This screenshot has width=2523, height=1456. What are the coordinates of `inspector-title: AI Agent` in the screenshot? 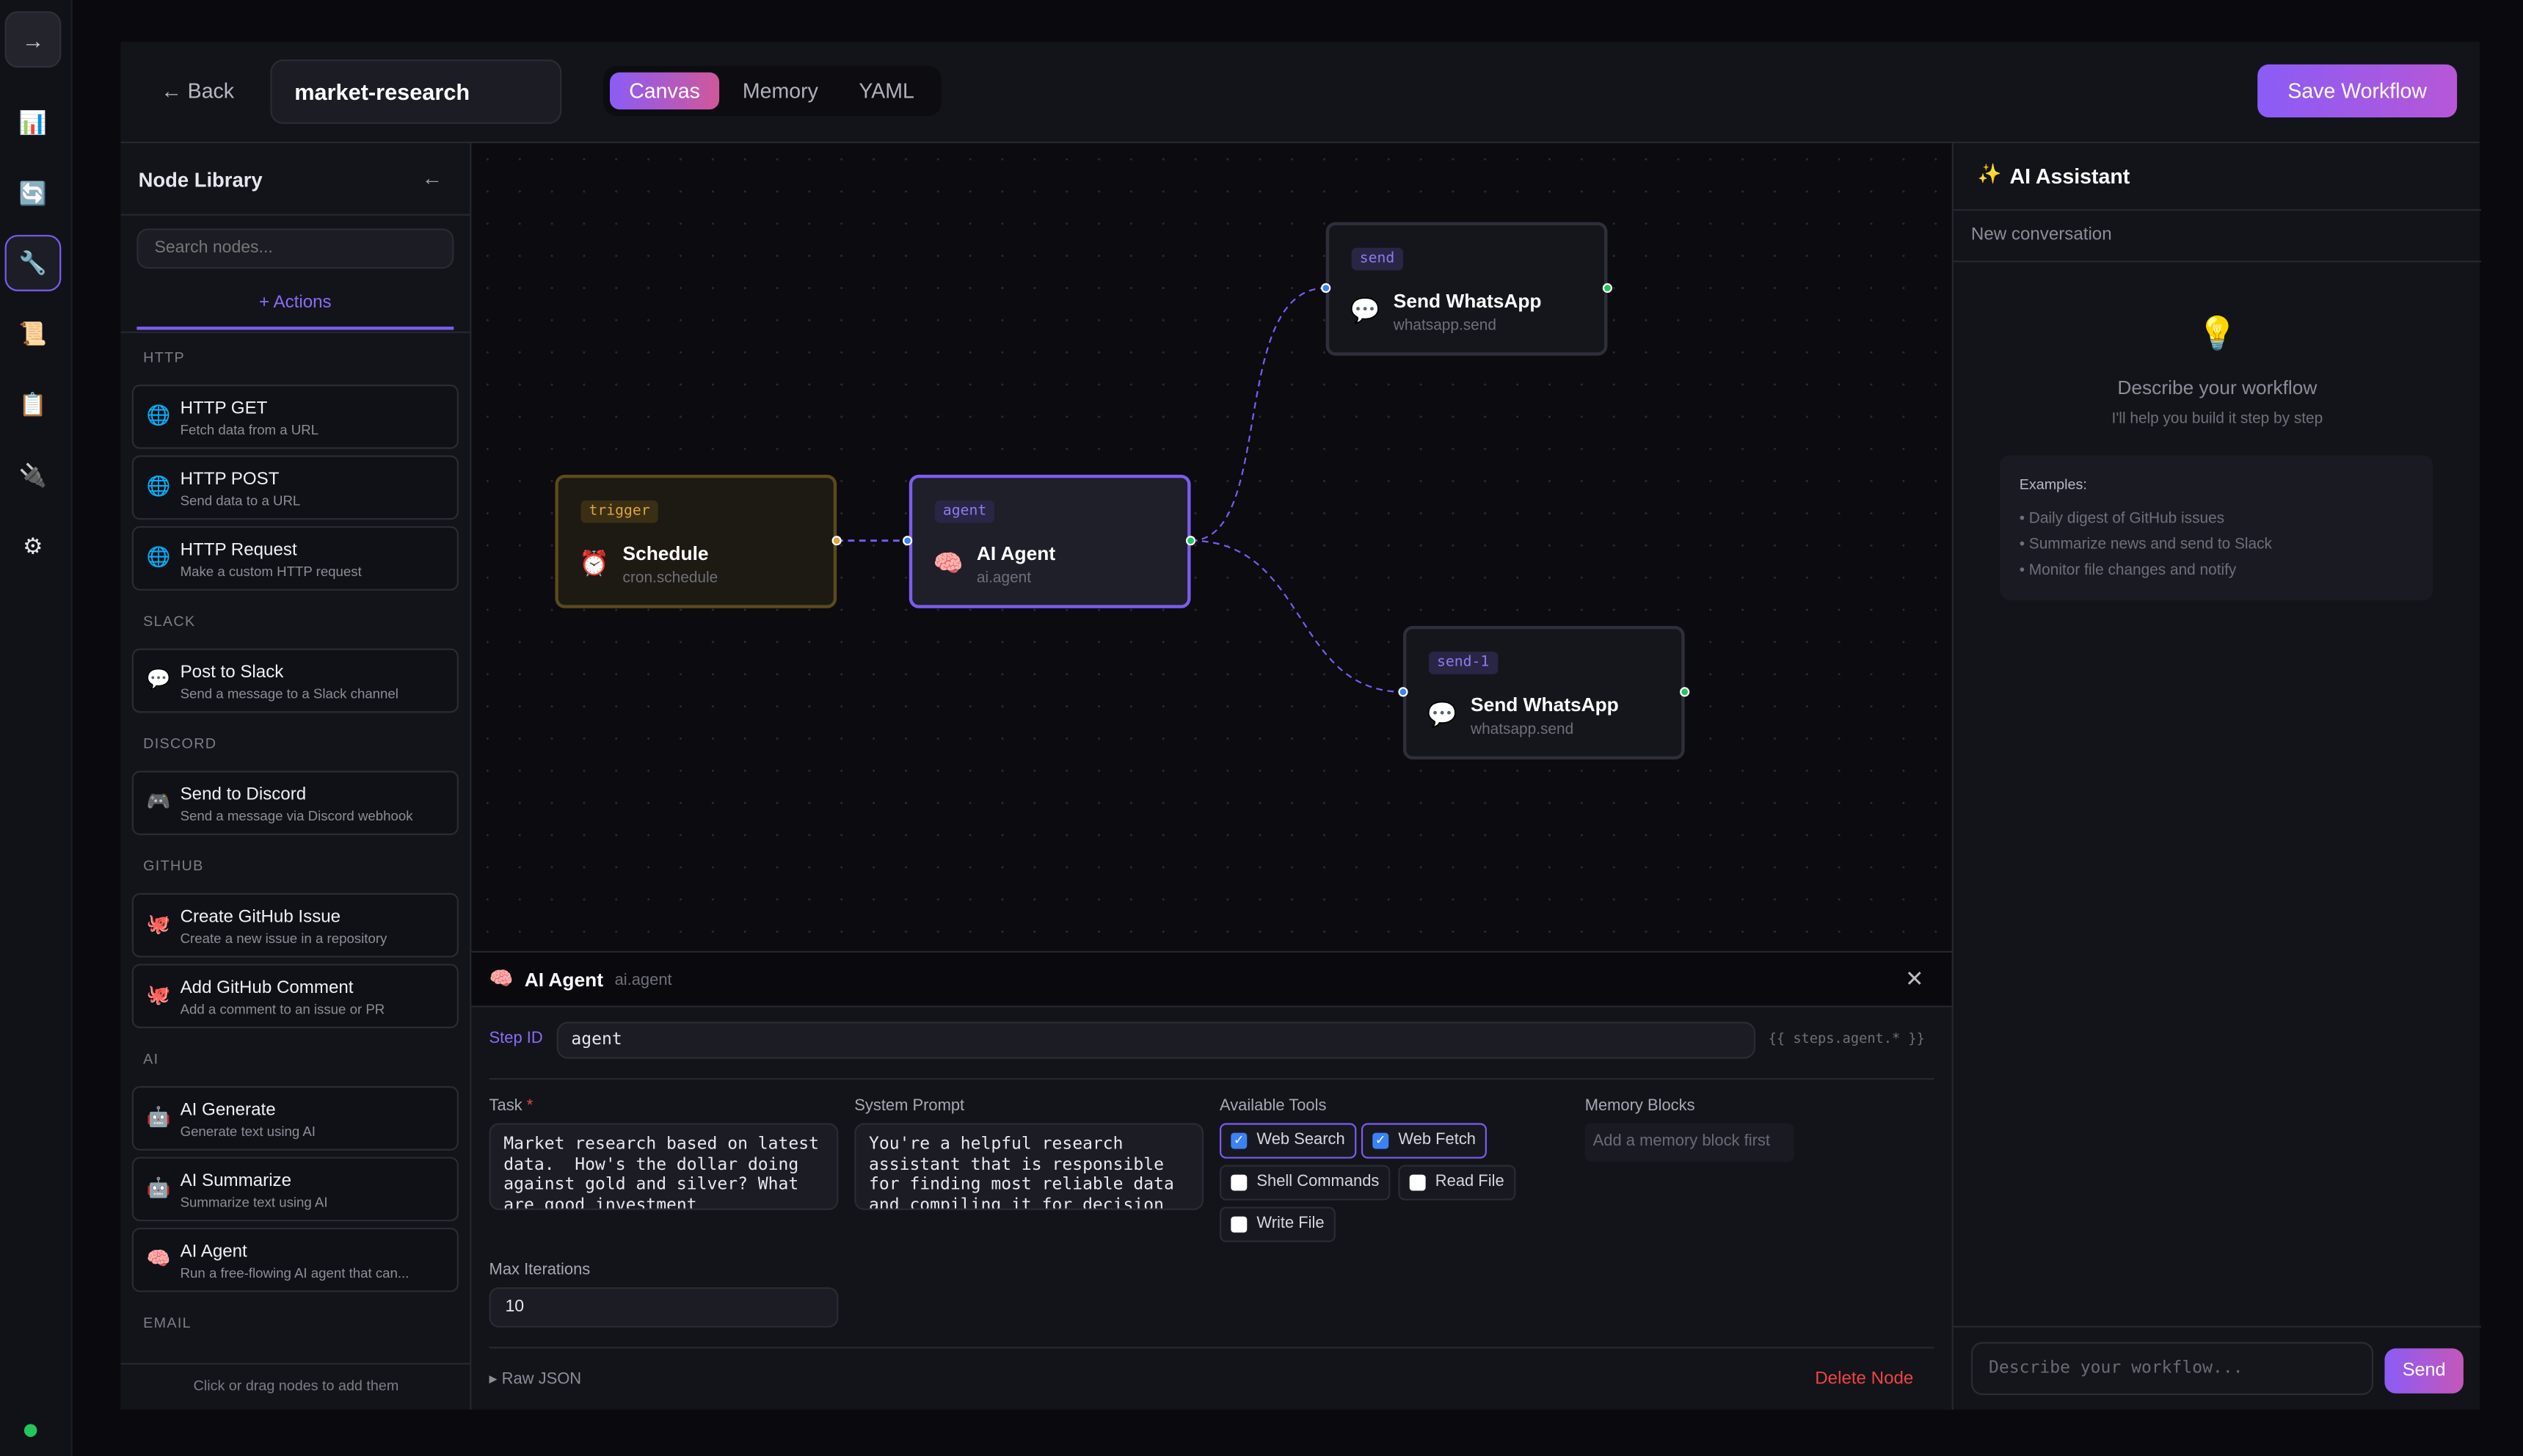 It's located at (563, 979).